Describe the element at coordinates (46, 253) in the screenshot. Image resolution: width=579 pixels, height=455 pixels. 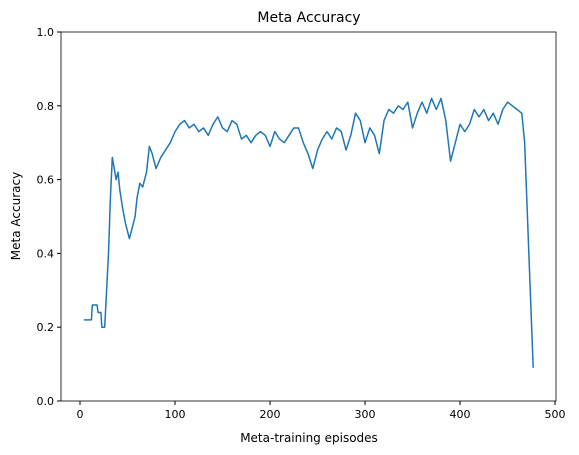
I see `y-tick-label: 0.4` at that location.